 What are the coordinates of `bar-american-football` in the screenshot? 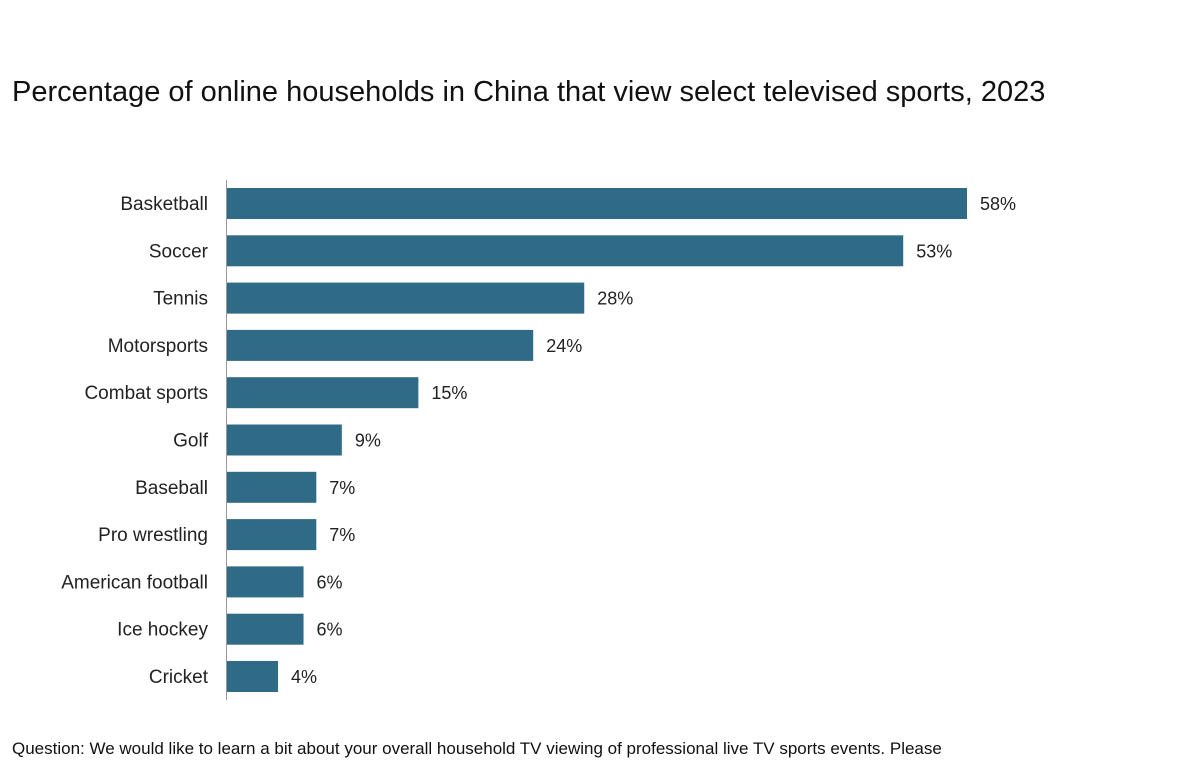 It's located at (265, 582).